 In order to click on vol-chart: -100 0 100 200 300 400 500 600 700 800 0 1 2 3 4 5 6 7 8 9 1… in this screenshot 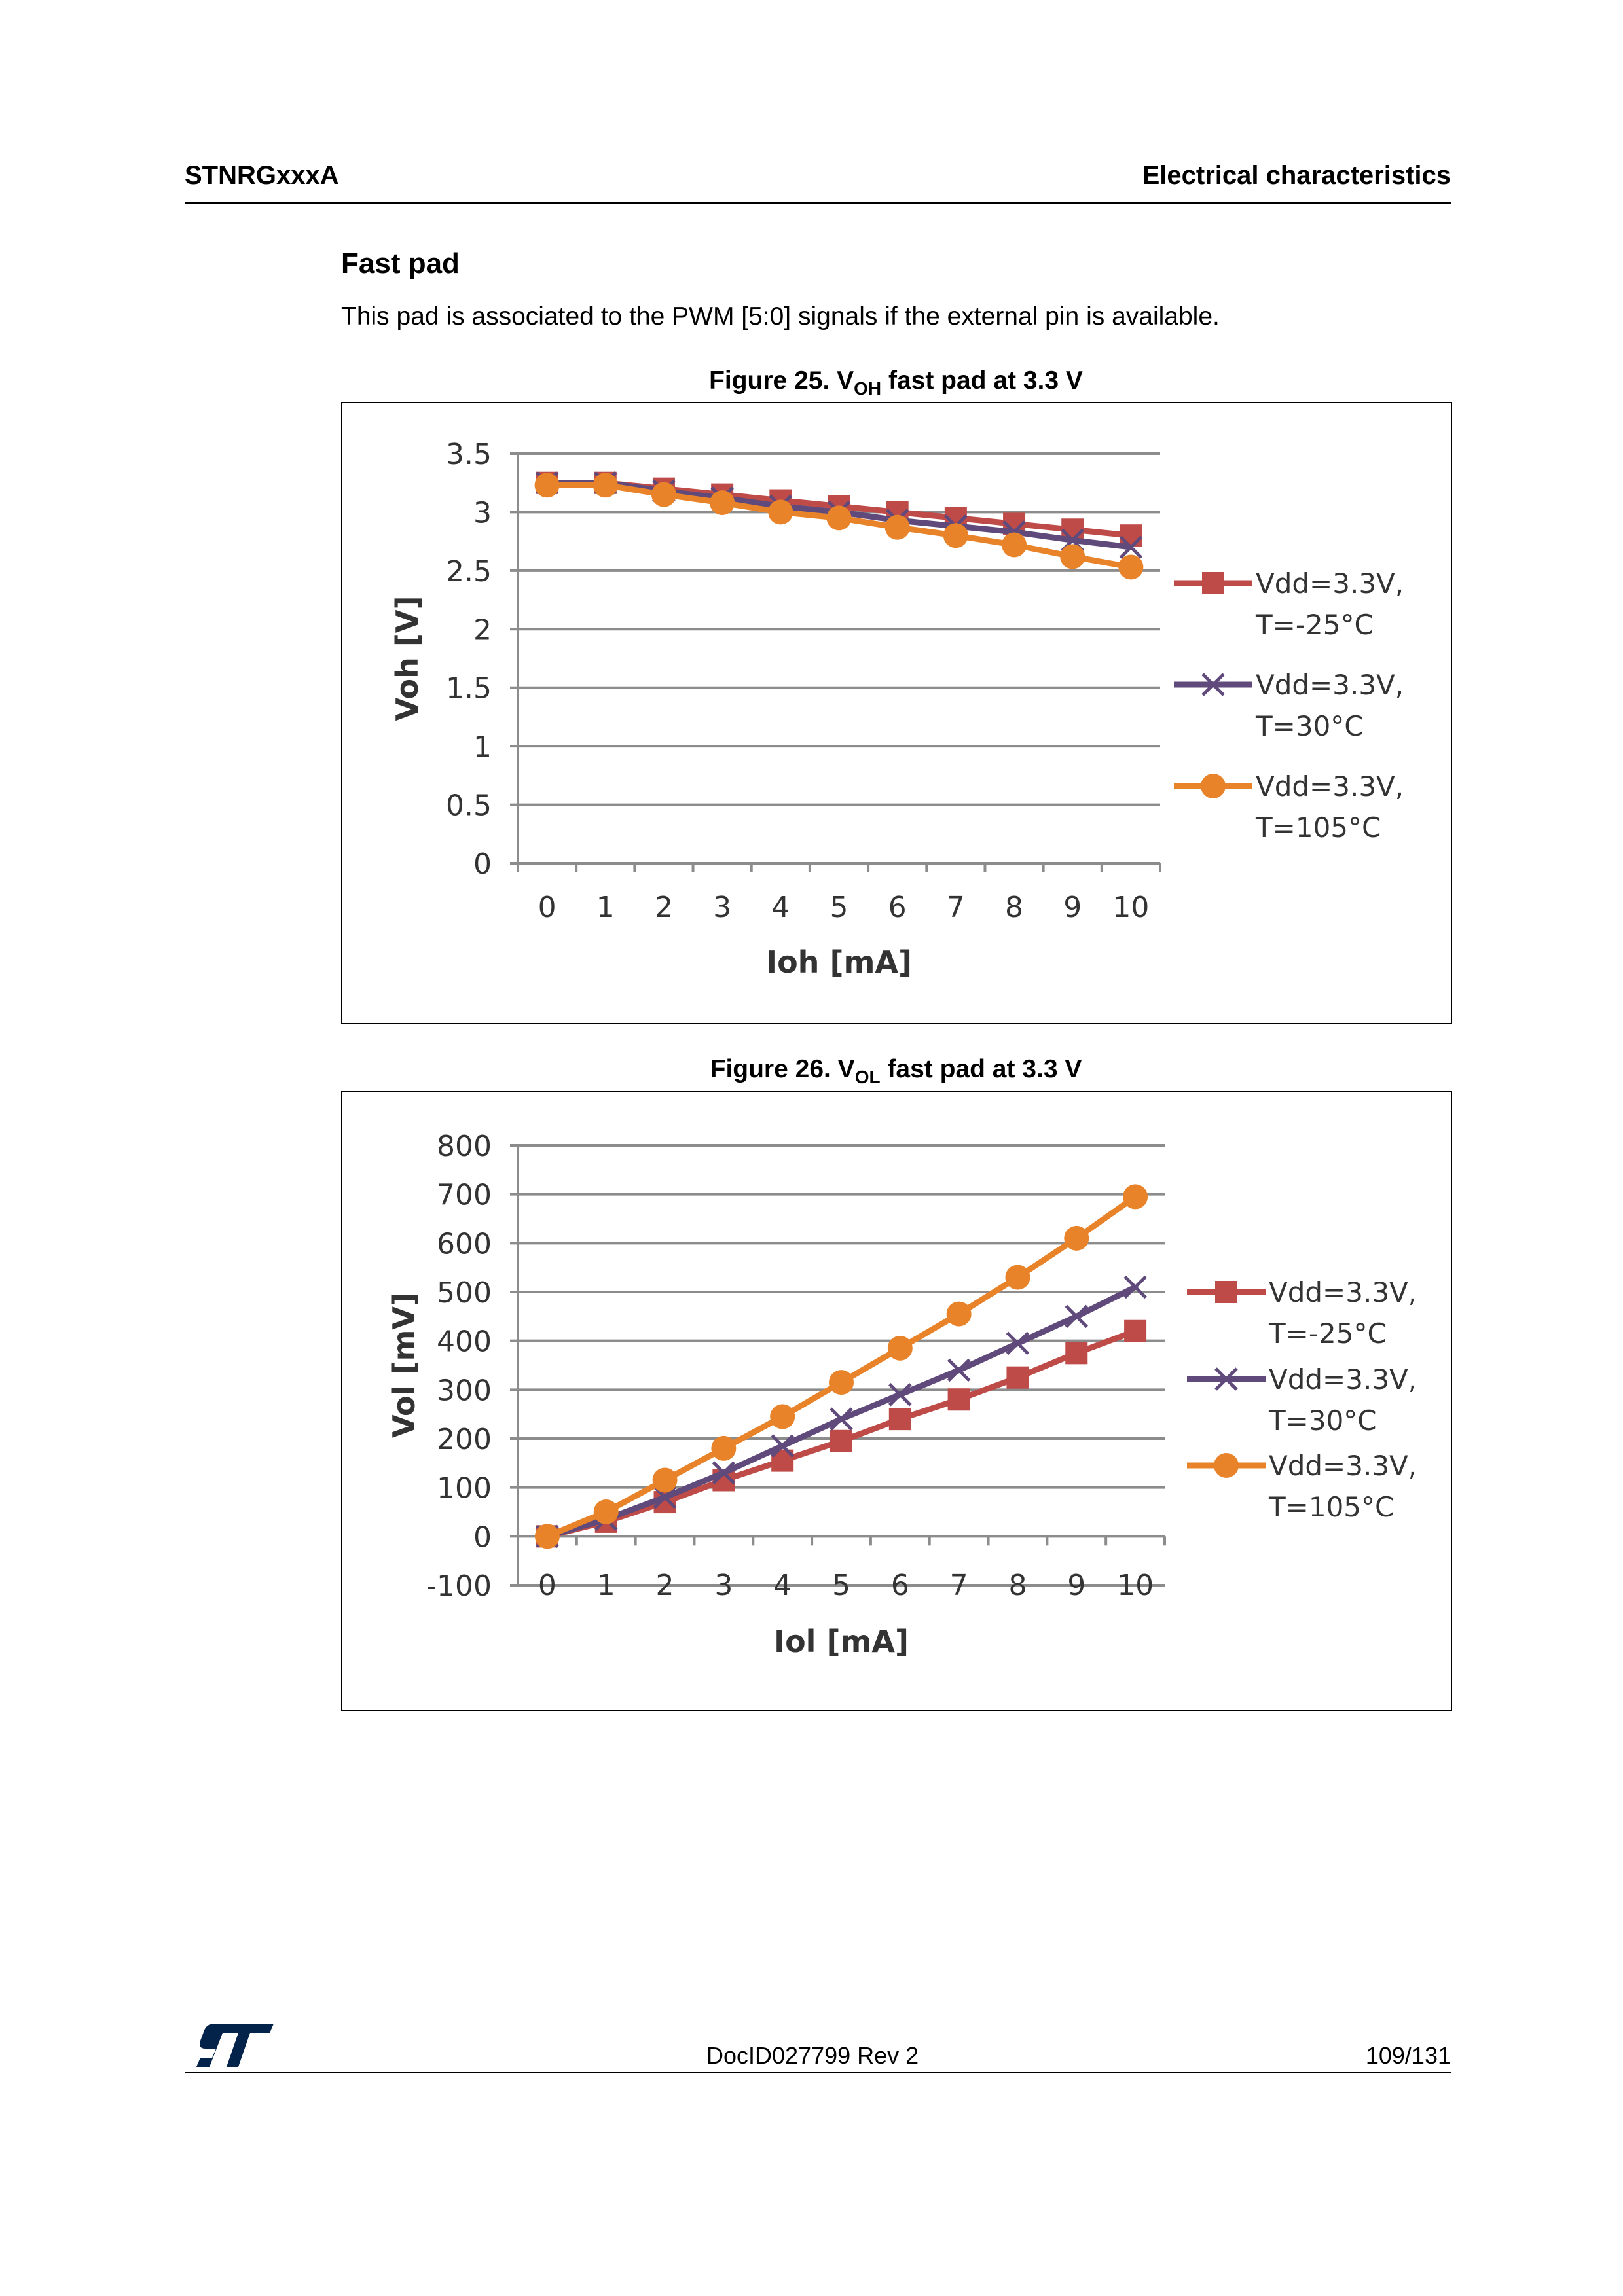, I will do `click(901, 1394)`.